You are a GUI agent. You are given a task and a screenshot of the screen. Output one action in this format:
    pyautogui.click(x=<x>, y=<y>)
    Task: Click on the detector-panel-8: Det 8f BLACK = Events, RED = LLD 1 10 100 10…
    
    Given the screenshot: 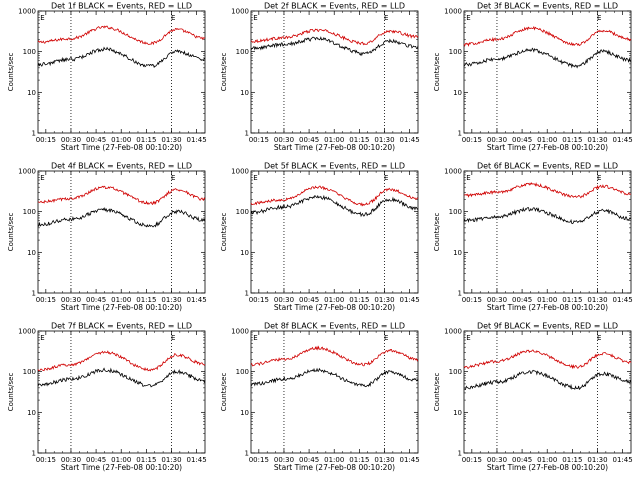 What is the action you would take?
    pyautogui.click(x=320, y=397)
    